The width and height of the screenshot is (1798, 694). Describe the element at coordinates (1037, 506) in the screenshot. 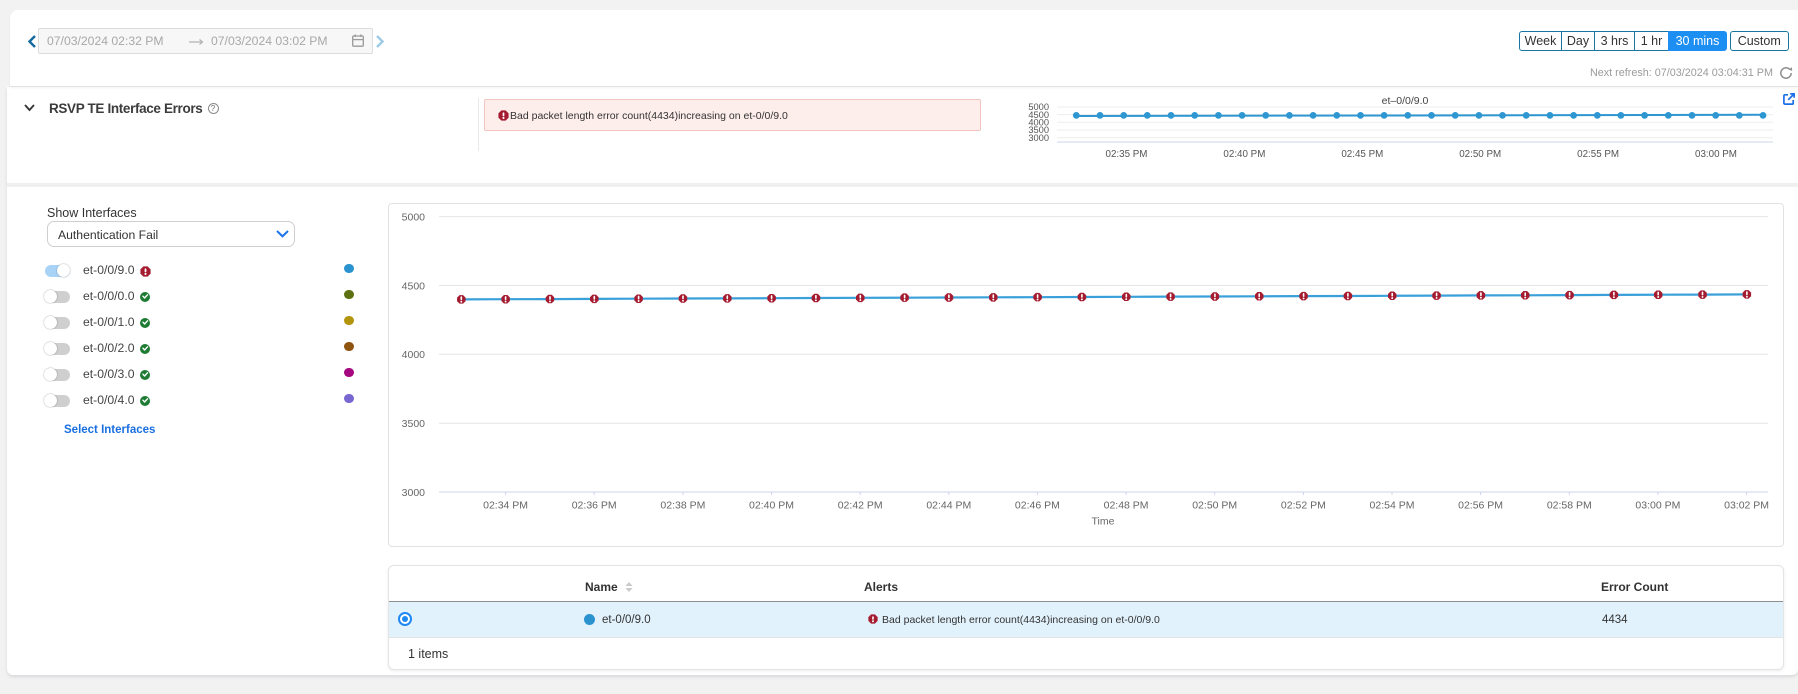

I see `svg-text: 02:46 PM` at that location.